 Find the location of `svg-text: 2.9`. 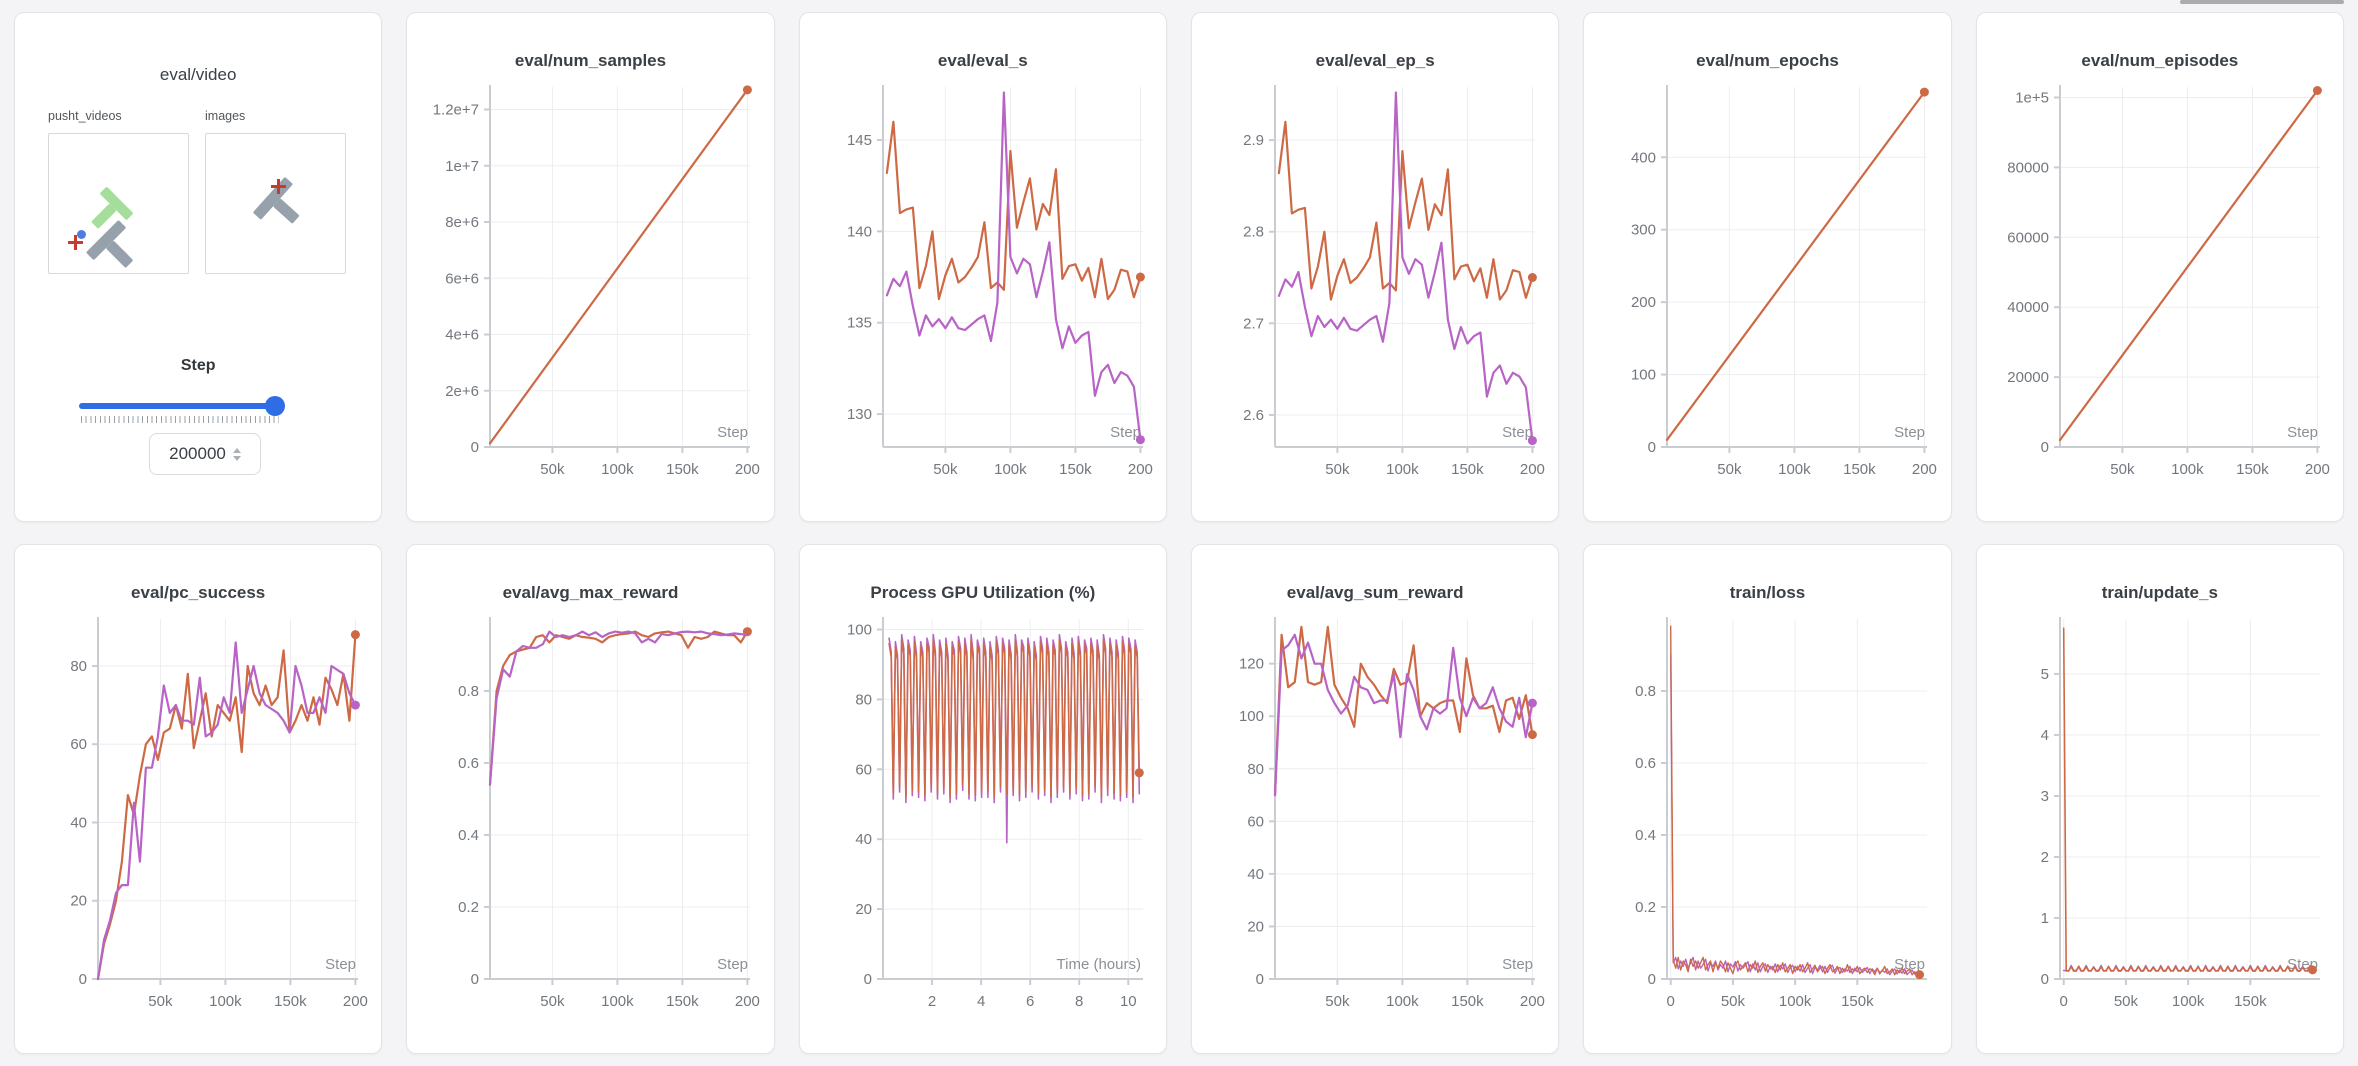

svg-text: 2.9 is located at coordinates (1253, 140).